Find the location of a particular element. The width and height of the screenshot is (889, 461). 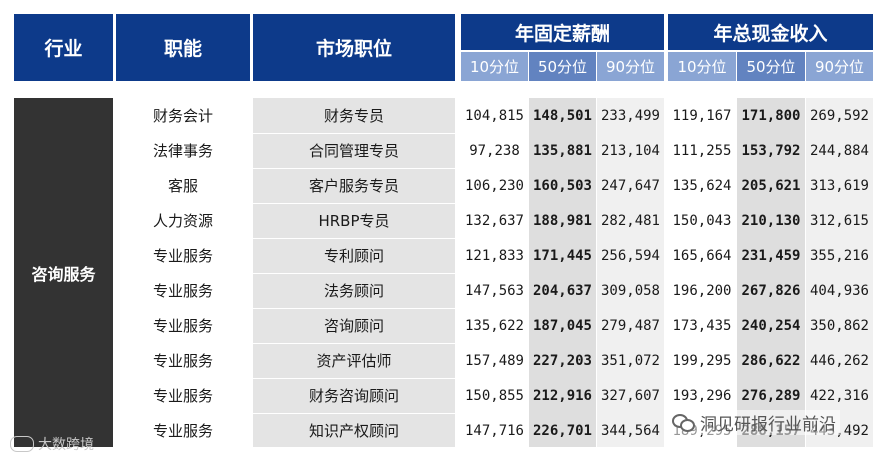

total-p90-cell: 404,936 is located at coordinates (839, 290).